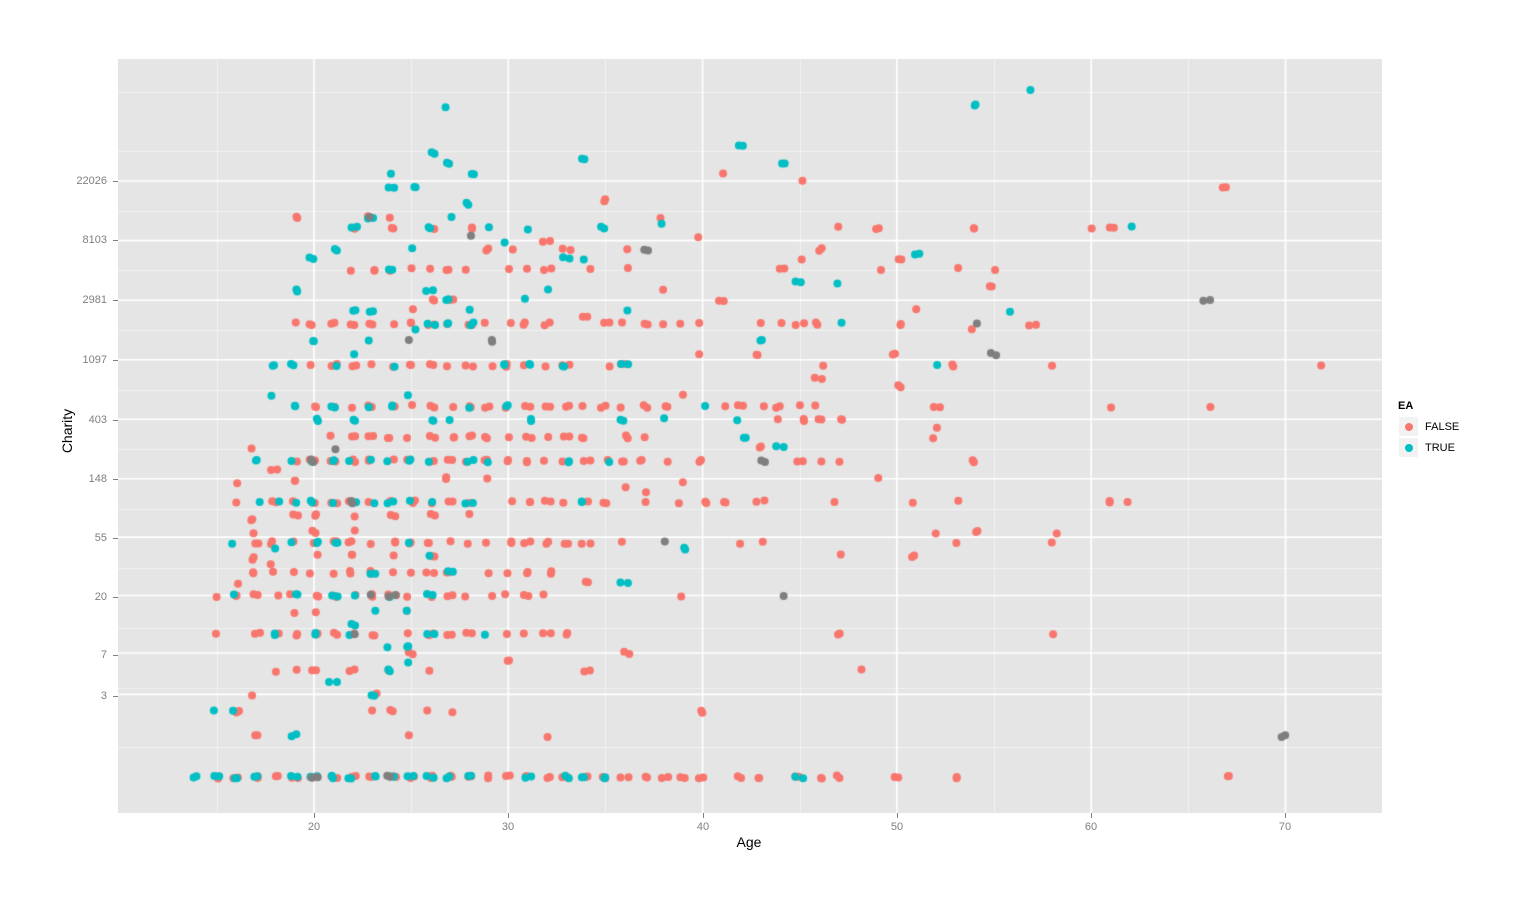 The width and height of the screenshot is (1520, 911). Describe the element at coordinates (1406, 406) in the screenshot. I see `legend-title: EA` at that location.